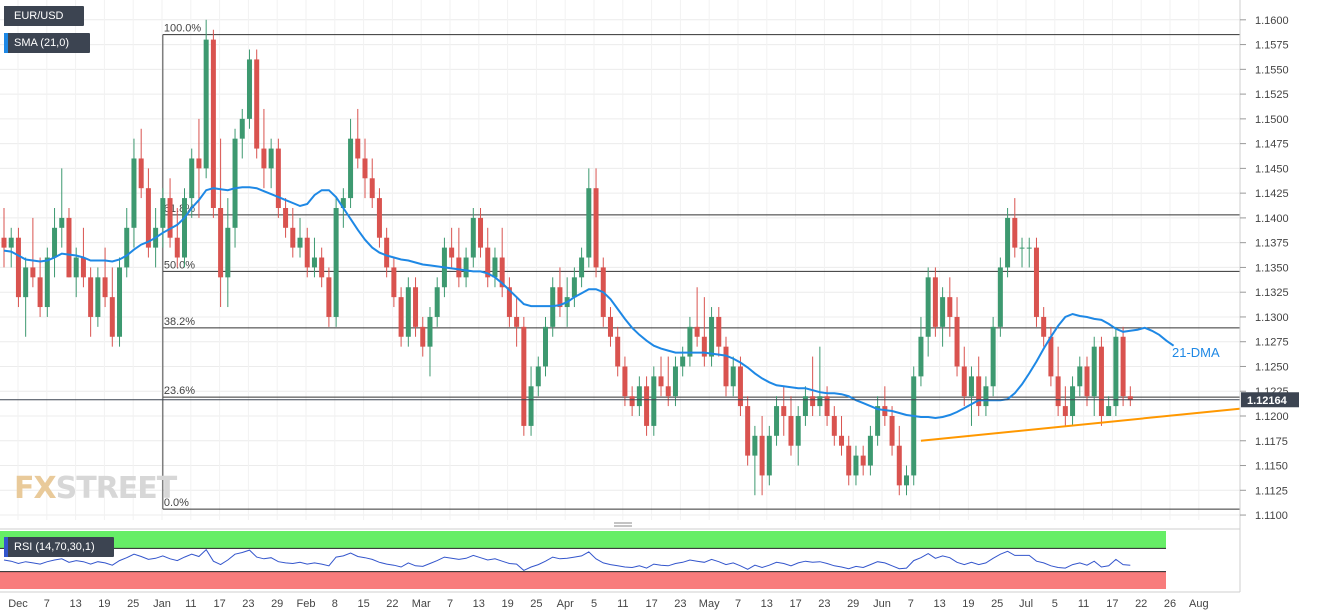  What do you see at coordinates (1272, 318) in the screenshot?
I see `price-tick-label: 1.1300` at bounding box center [1272, 318].